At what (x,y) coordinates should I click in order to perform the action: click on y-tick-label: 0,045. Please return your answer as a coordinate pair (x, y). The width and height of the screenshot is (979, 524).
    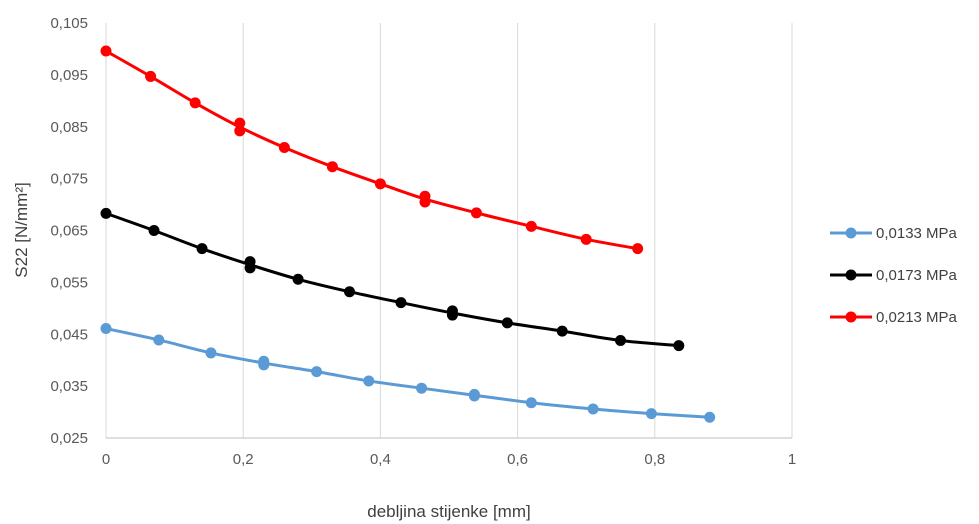
    Looking at the image, I should click on (69, 334).